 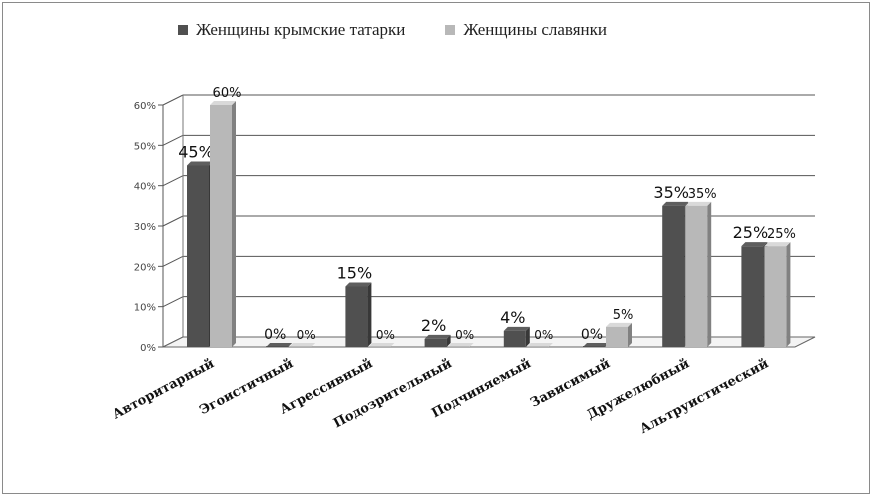 I want to click on x-tick-label: Альтруистический, so click(x=704, y=396).